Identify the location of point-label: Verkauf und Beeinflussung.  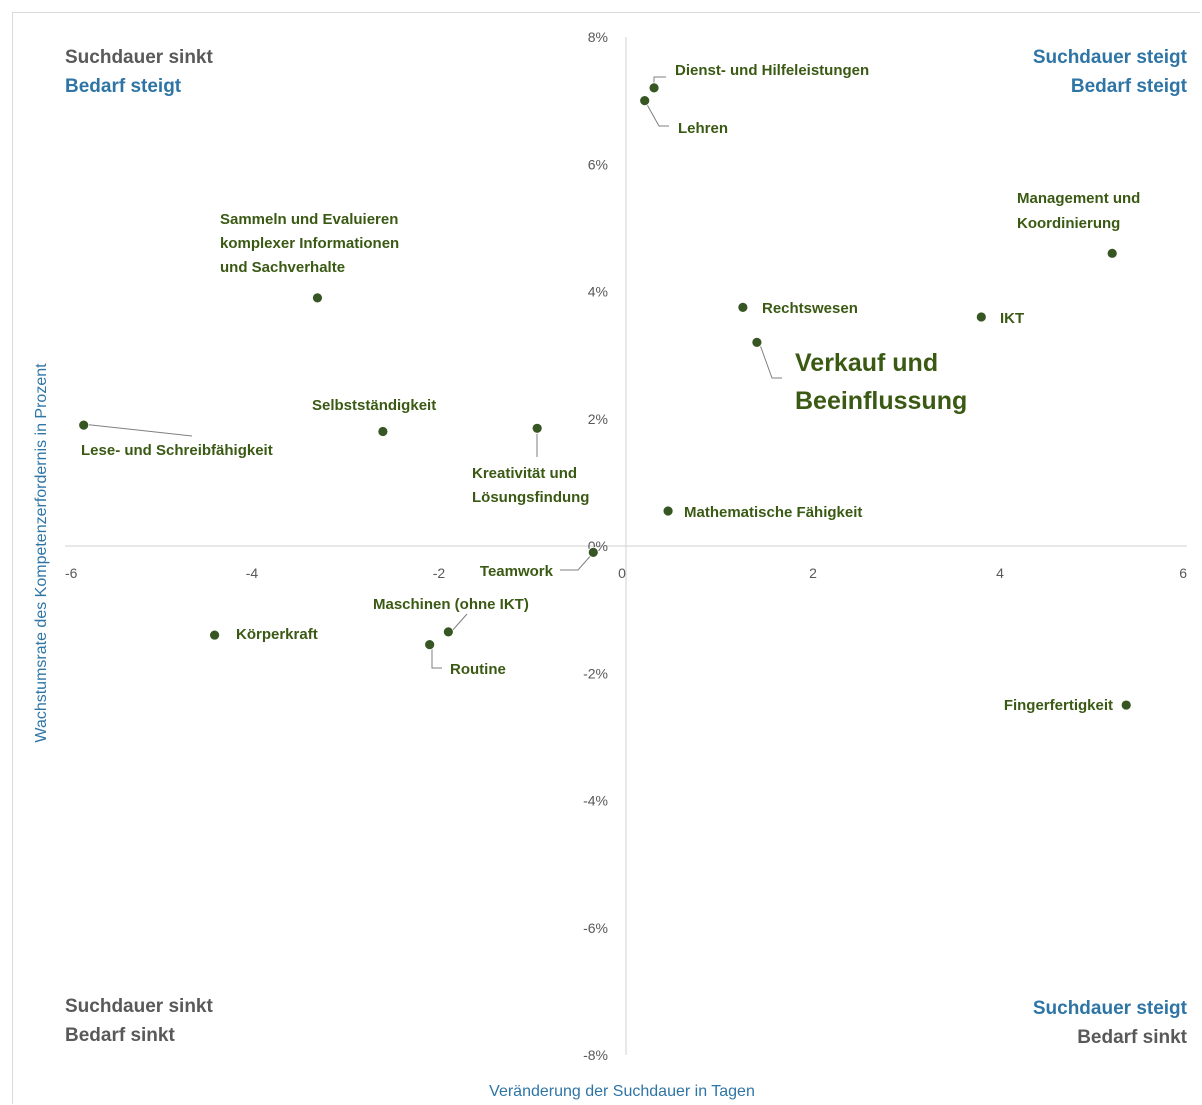
(881, 382).